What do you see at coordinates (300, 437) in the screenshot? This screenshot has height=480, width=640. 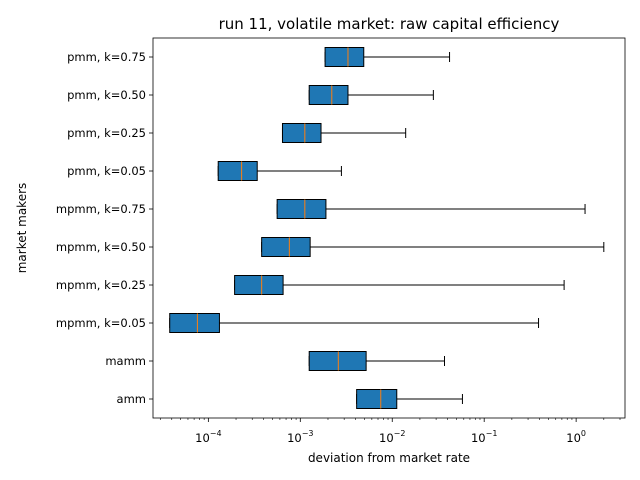 I see `x-tick-label: 10⁻³` at bounding box center [300, 437].